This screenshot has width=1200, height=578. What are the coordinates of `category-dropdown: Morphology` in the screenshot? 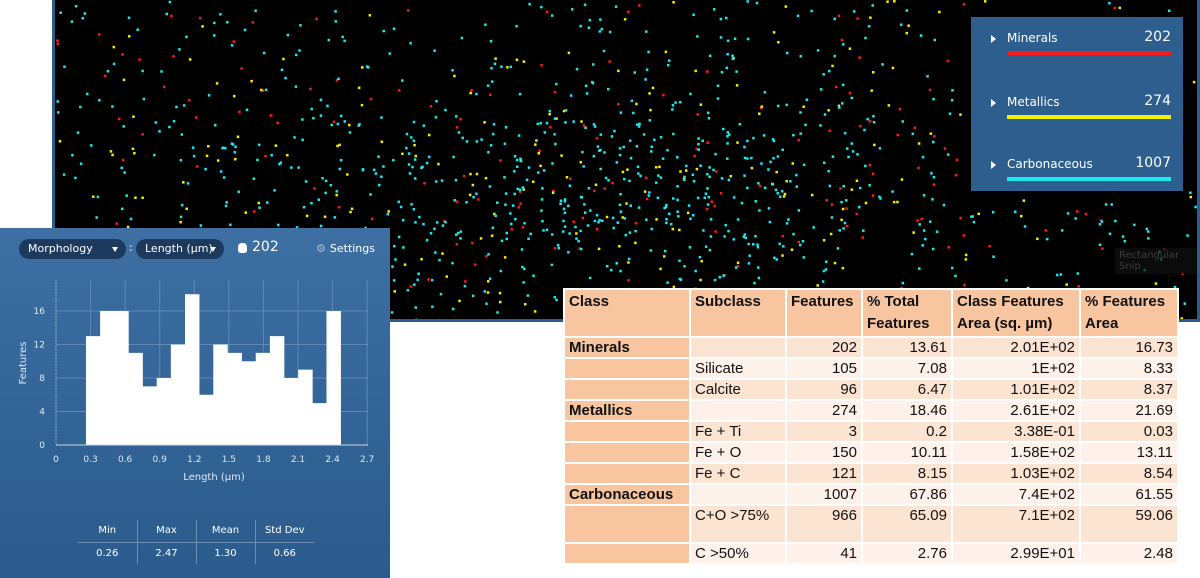 It's located at (72, 249).